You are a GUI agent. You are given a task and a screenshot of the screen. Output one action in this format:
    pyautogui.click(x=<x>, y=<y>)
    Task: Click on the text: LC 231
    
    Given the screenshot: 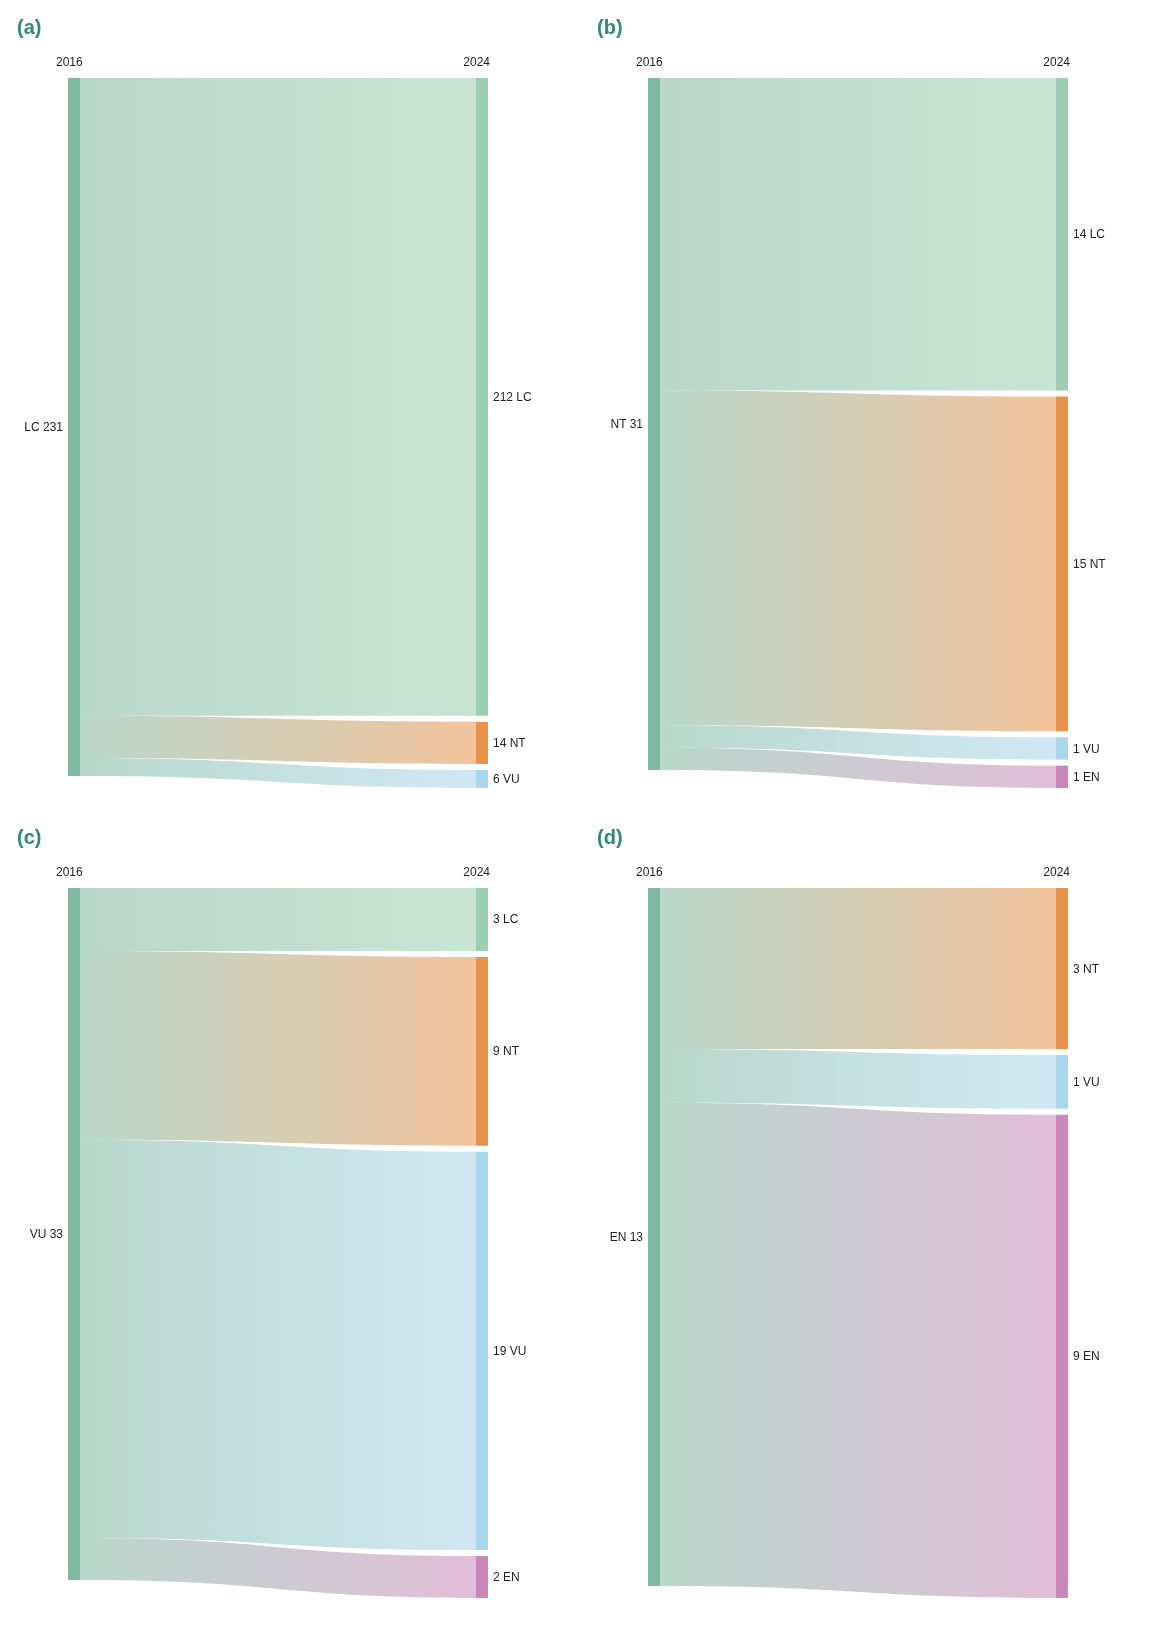 What is the action you would take?
    pyautogui.click(x=44, y=427)
    